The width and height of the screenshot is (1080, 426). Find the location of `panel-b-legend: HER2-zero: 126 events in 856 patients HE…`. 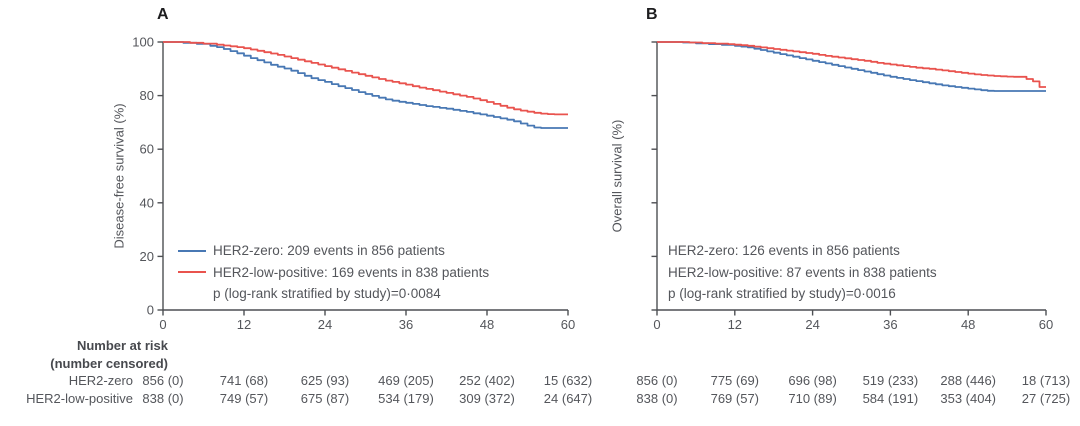

panel-b-legend: HER2-zero: 126 events in 856 patients HE… is located at coordinates (802, 272).